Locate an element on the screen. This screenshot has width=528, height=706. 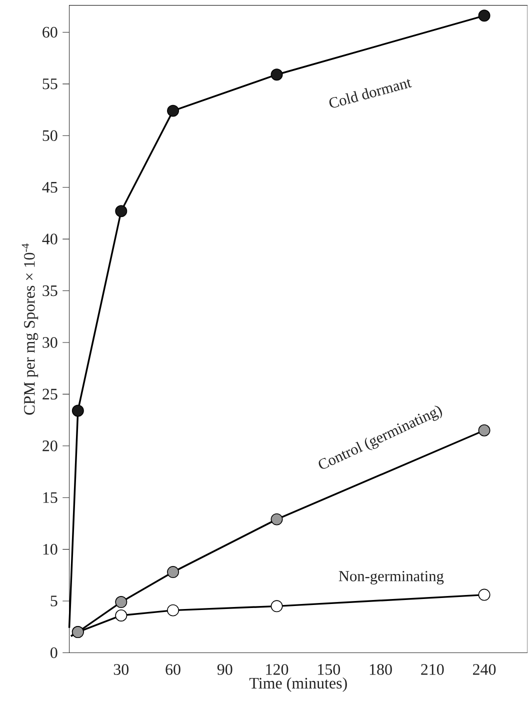
y-tick-label: 0 is located at coordinates (54, 652).